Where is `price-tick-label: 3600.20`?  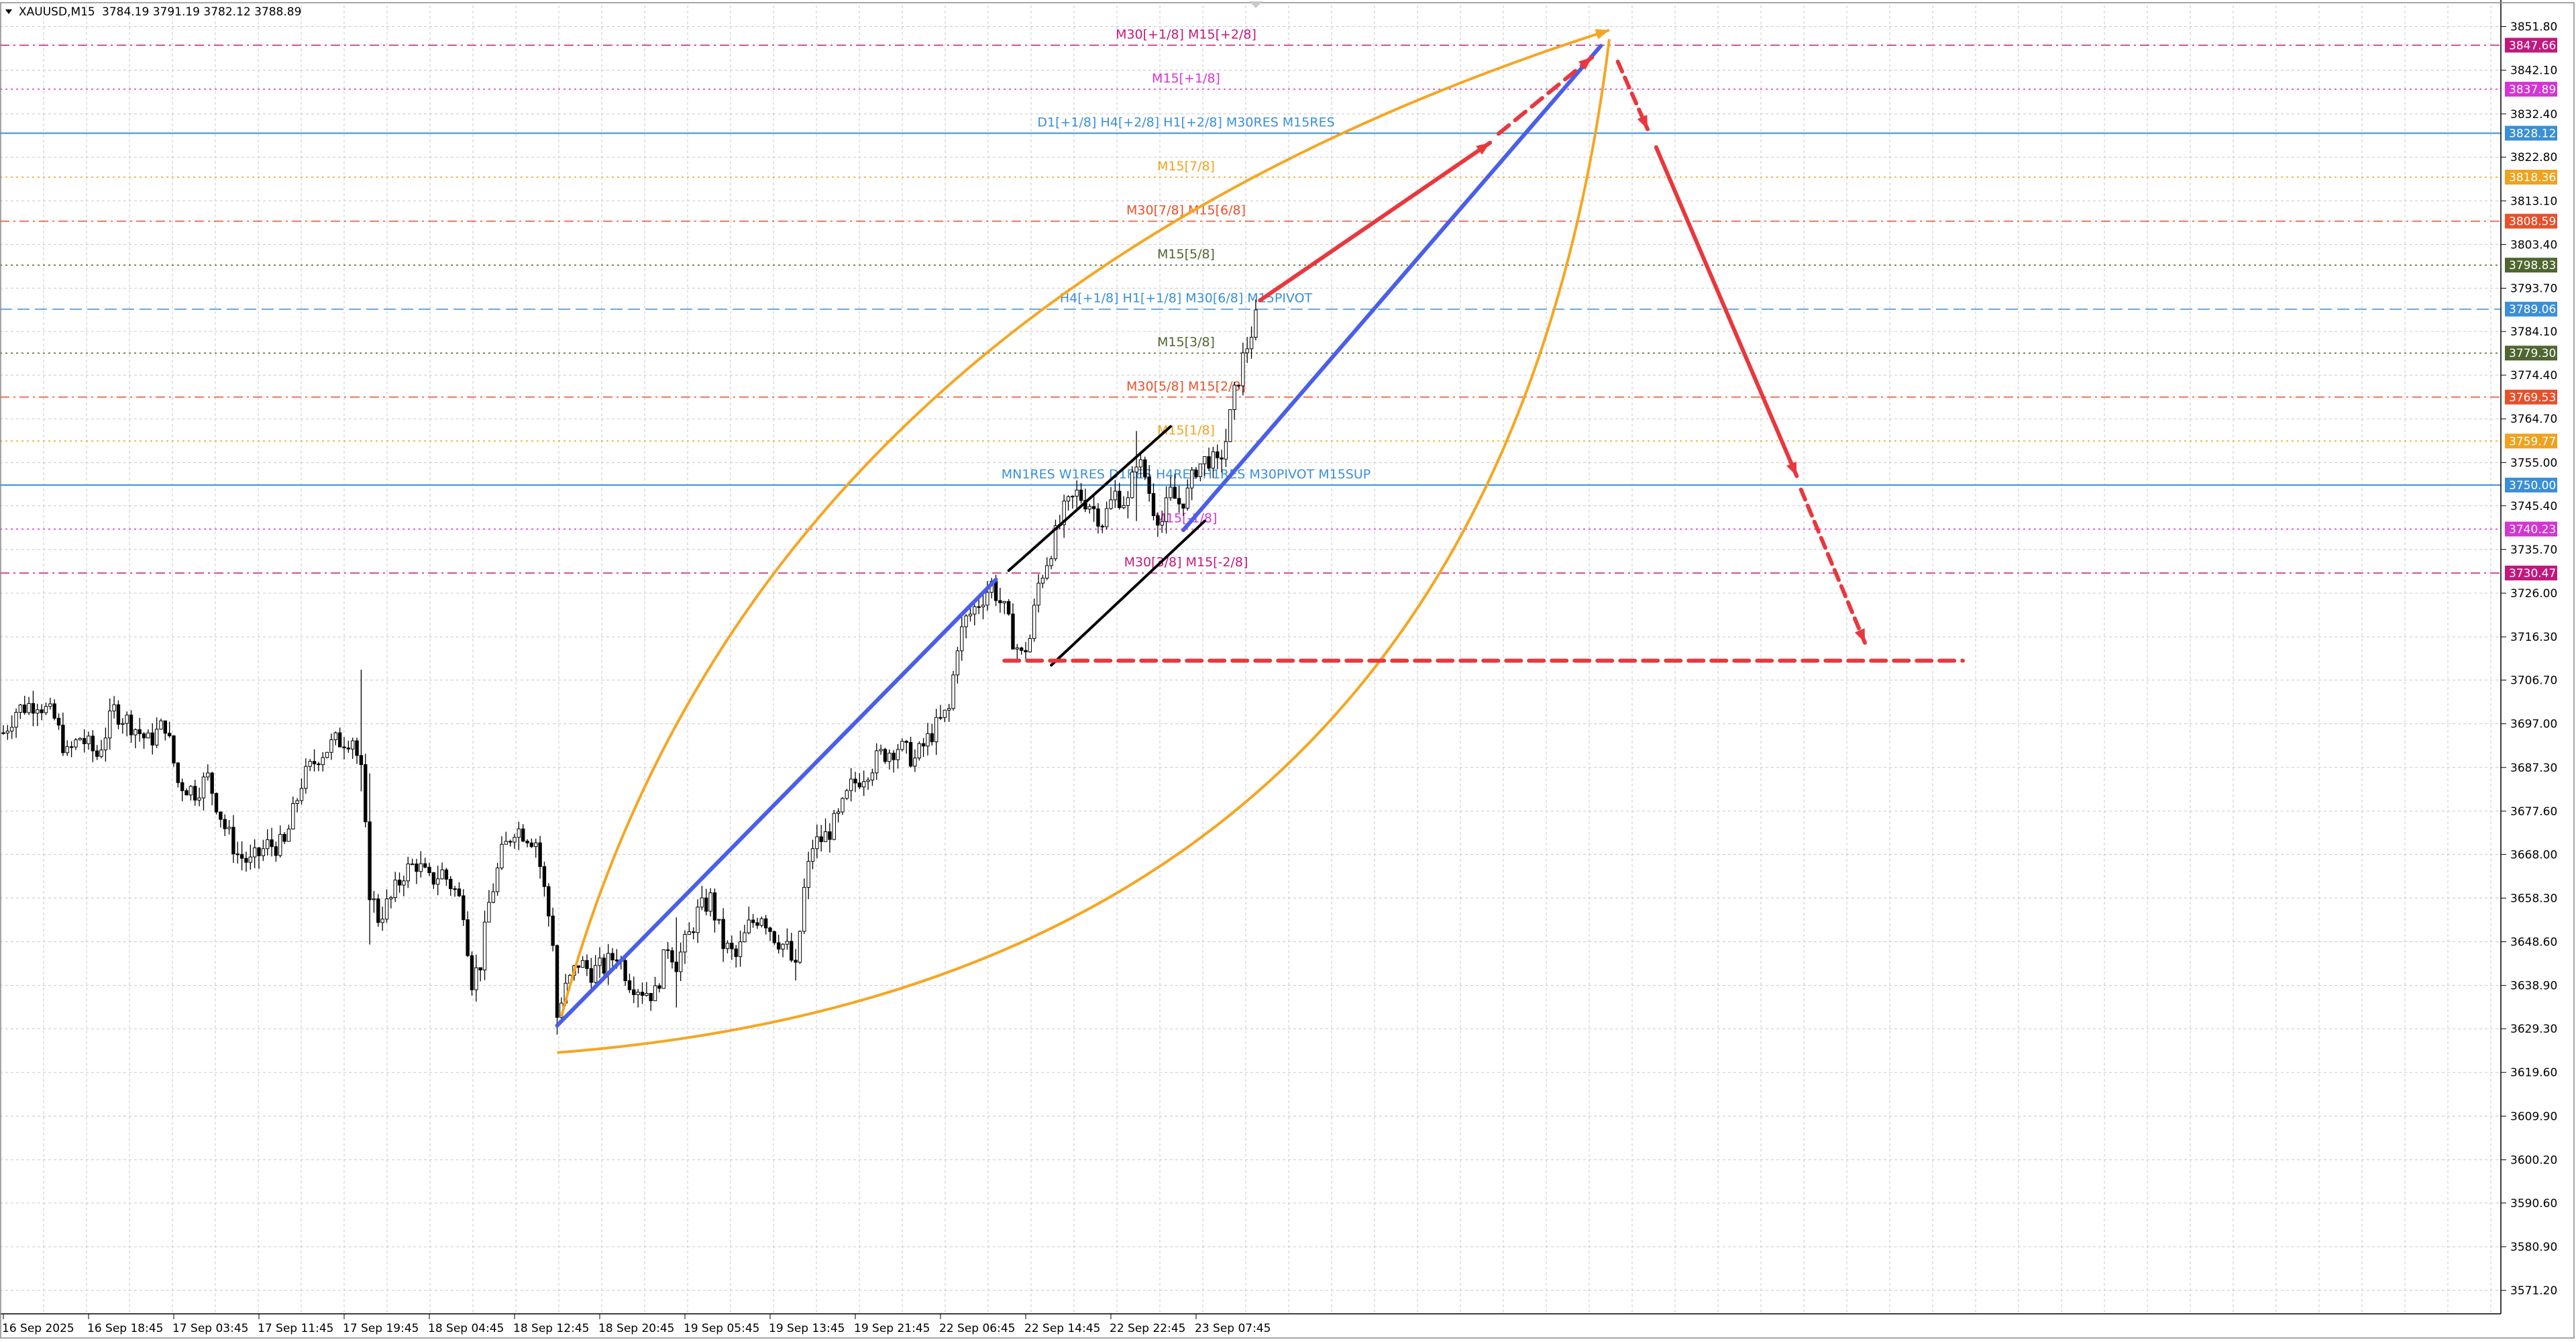 price-tick-label: 3600.20 is located at coordinates (2533, 1160).